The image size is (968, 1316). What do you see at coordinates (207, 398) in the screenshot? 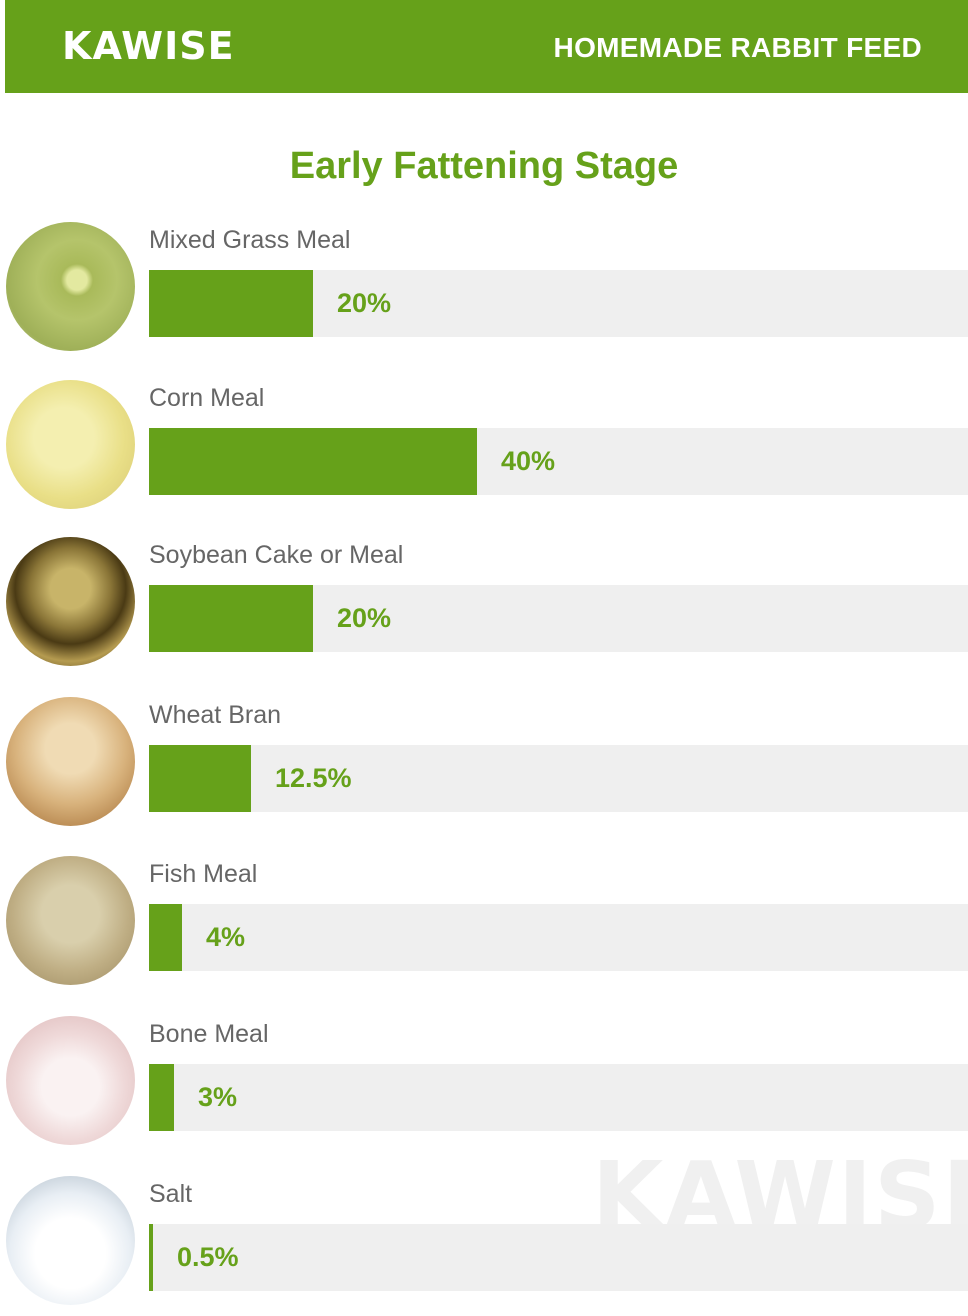
I see `category-label: Corn Meal` at bounding box center [207, 398].